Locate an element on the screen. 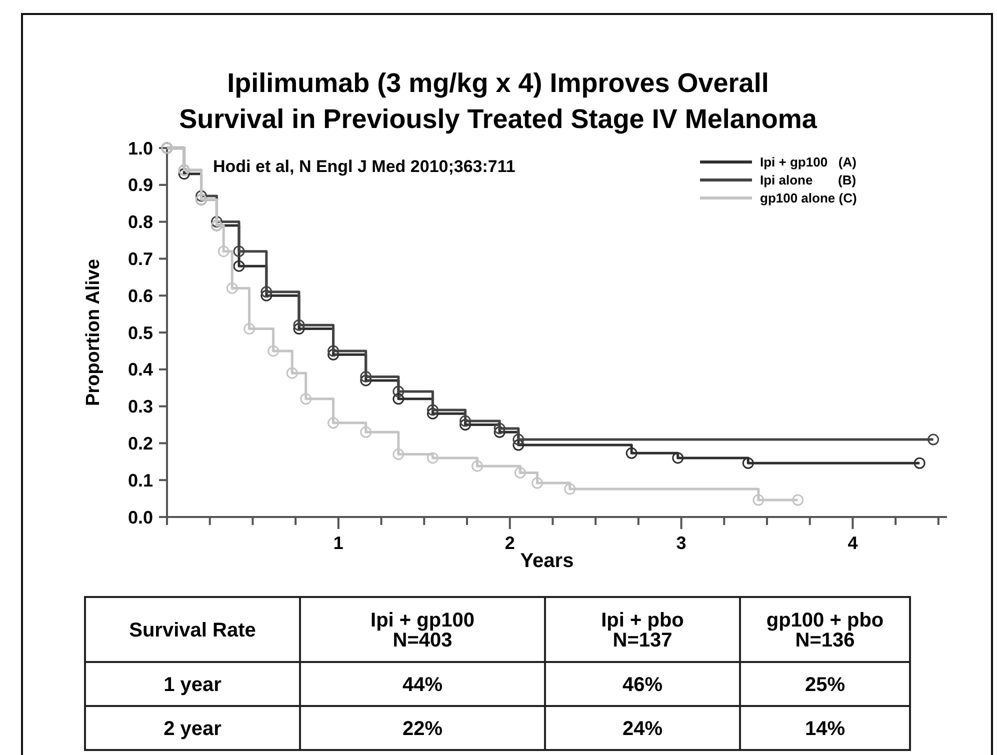  legend-label: Ipi + gp100 (A) is located at coordinates (808, 162).